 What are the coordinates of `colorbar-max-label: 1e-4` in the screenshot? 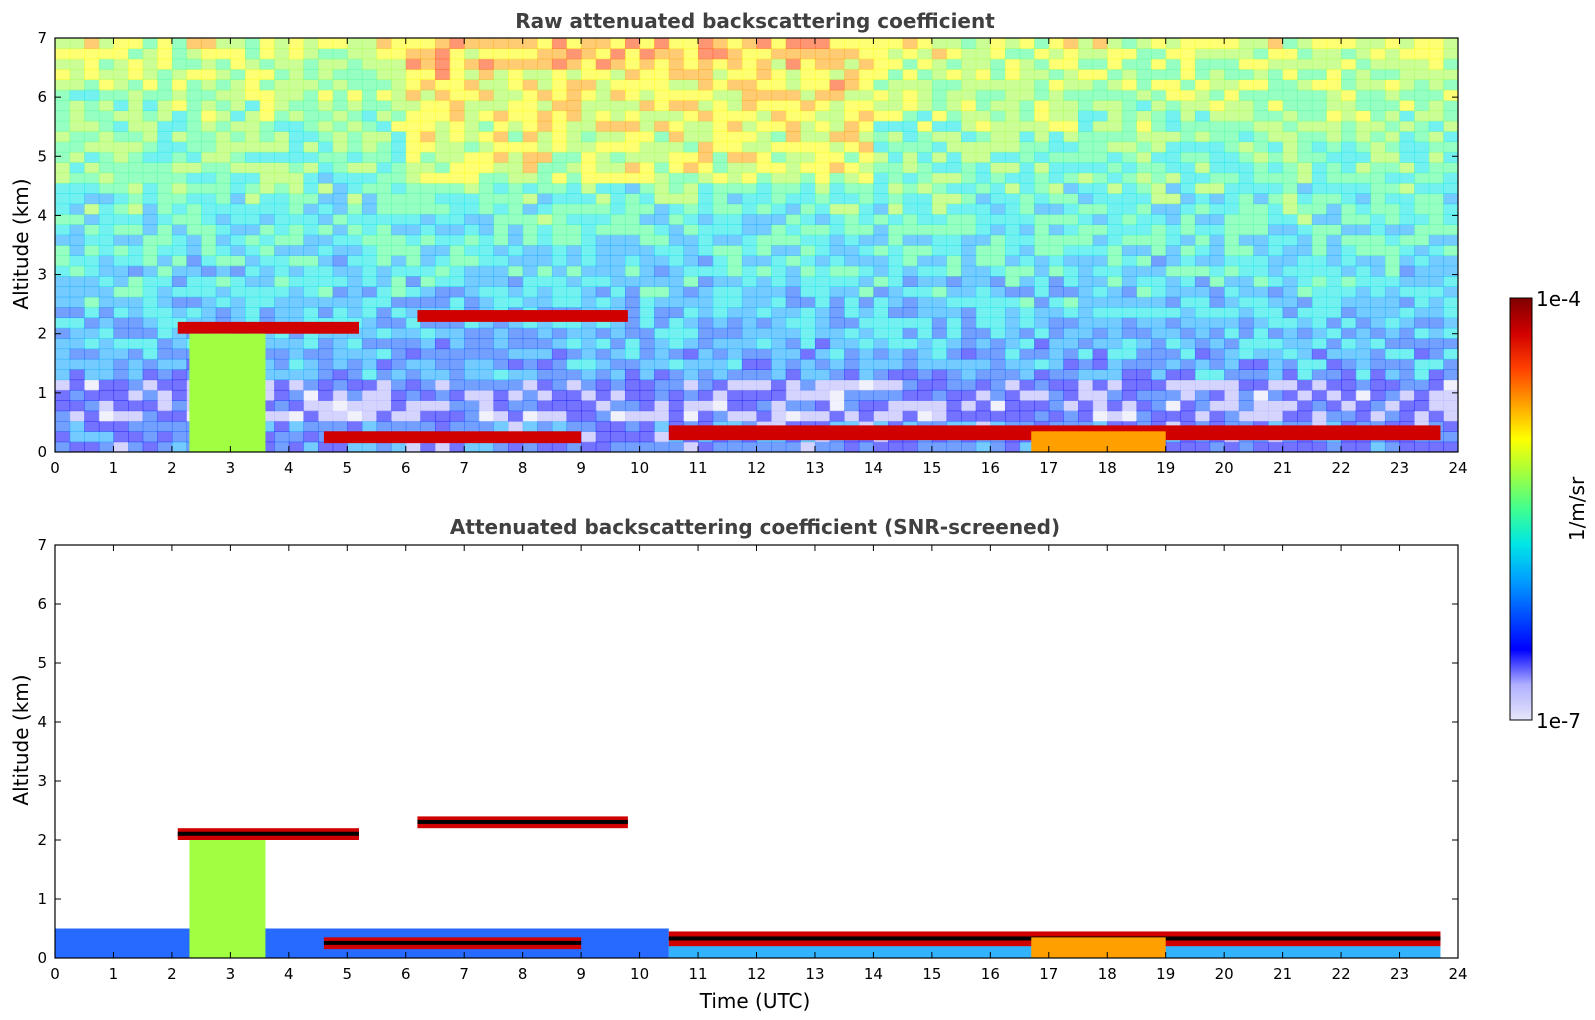 It's located at (1558, 299).